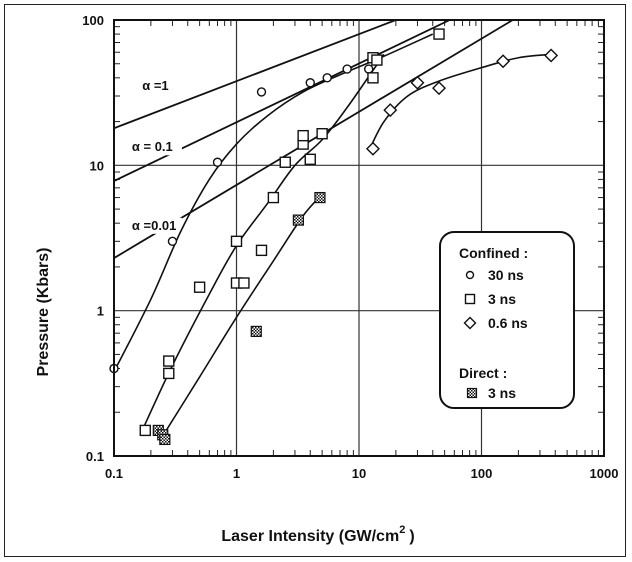  What do you see at coordinates (359, 473) in the screenshot?
I see `x-tick-label: 10` at bounding box center [359, 473].